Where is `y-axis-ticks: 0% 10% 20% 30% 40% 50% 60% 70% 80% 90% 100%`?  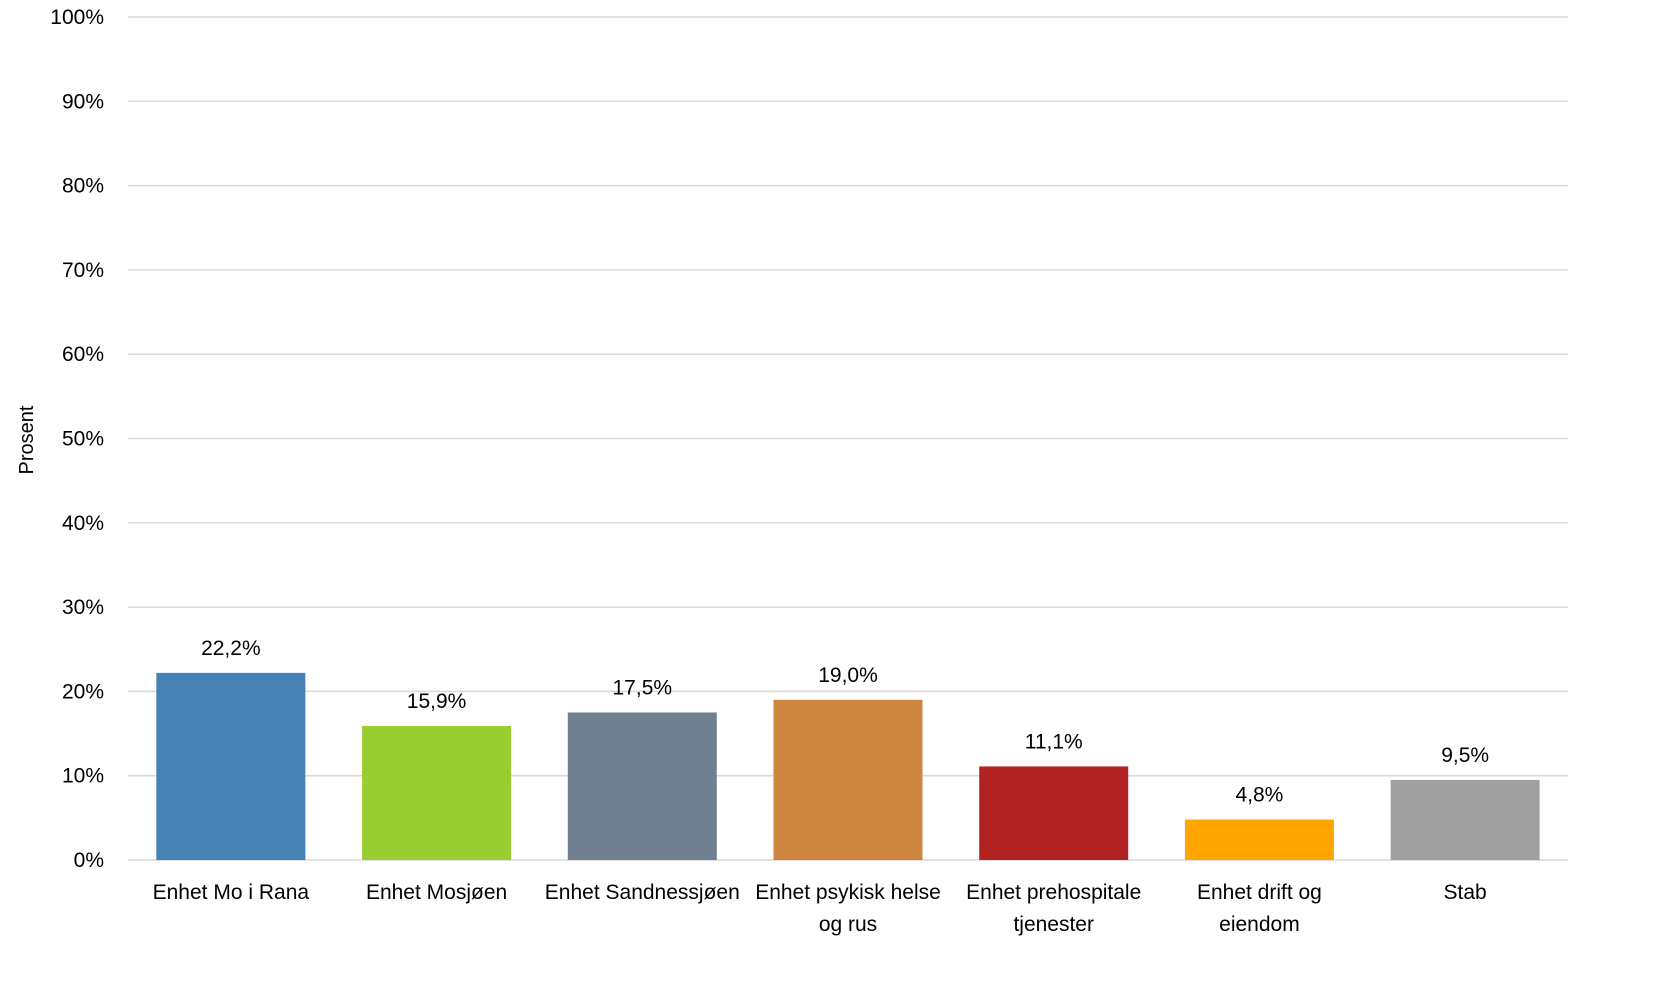 y-axis-ticks: 0% 10% 20% 30% 40% 50% 60% 70% 80% 90% 100% is located at coordinates (77, 439).